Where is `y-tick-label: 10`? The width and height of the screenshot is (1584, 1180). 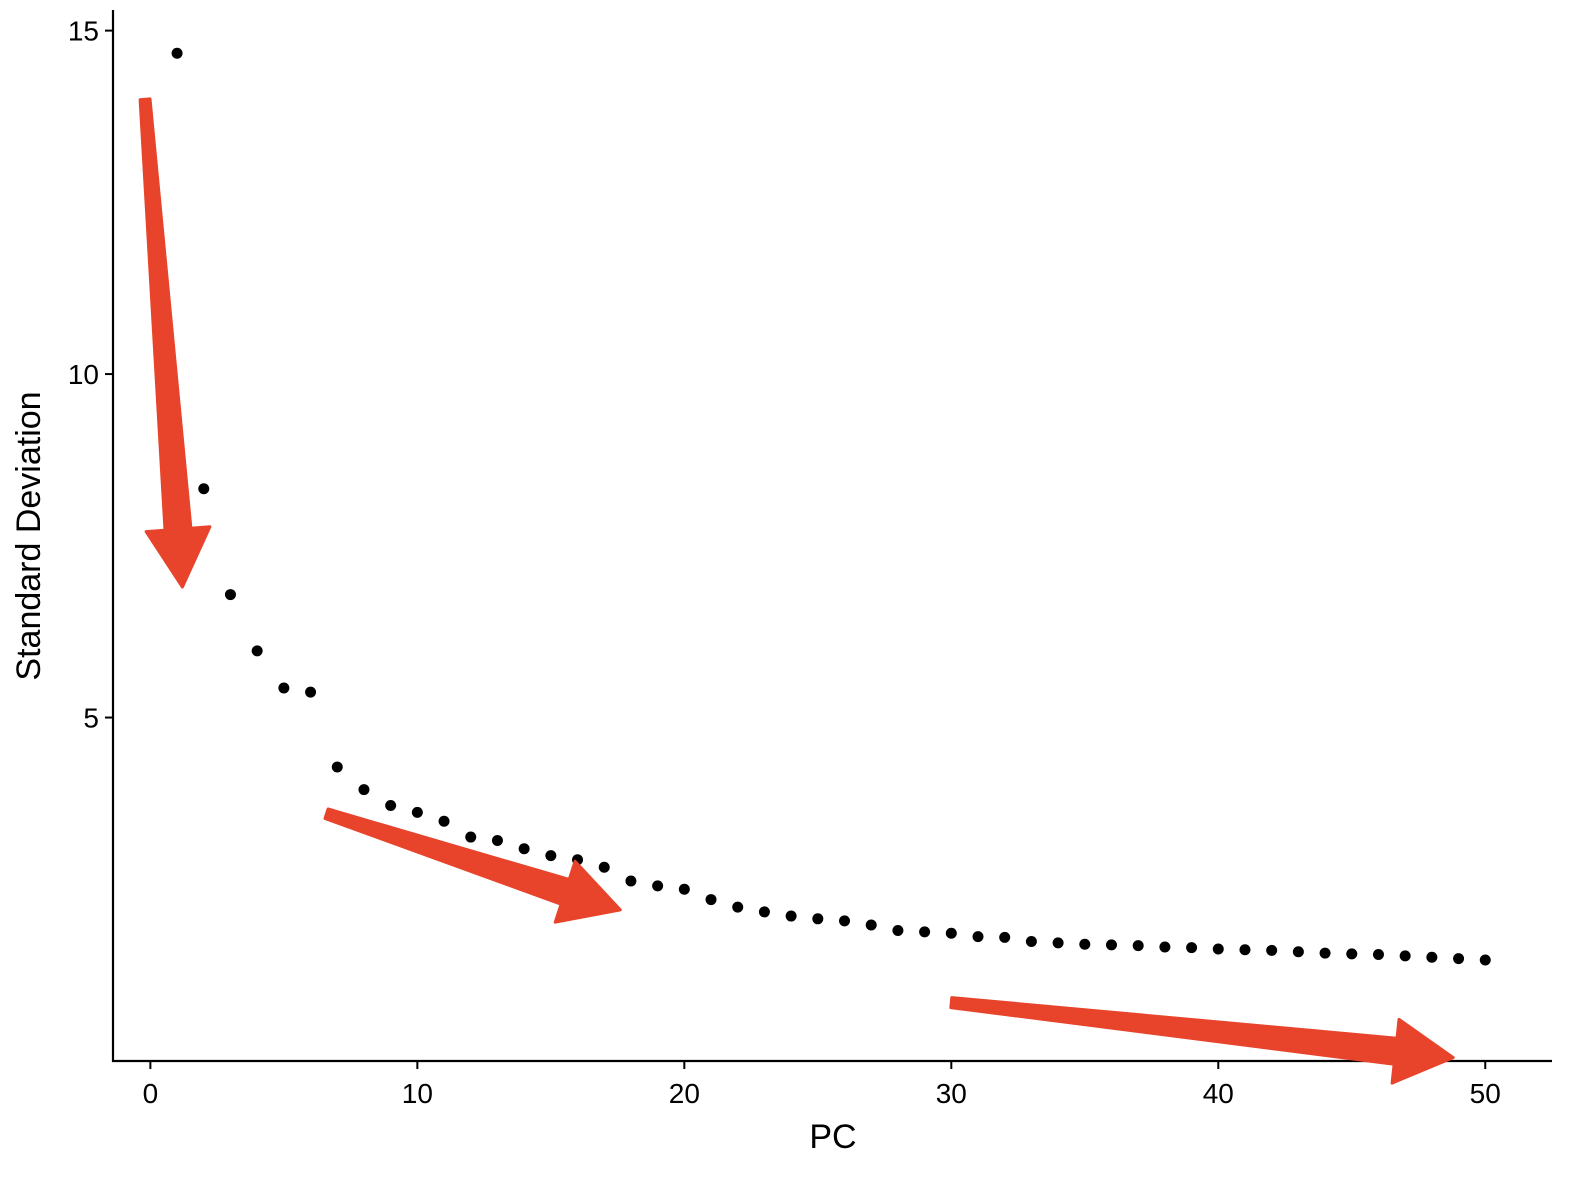
y-tick-label: 10 is located at coordinates (83, 374).